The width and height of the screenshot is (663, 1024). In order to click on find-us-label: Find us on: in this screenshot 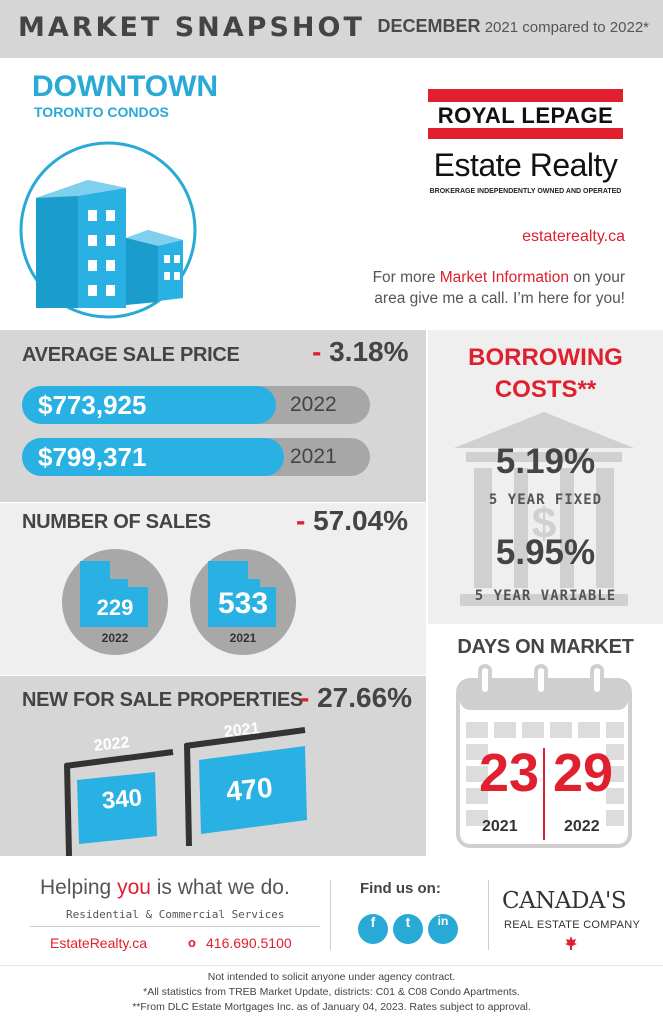, I will do `click(400, 888)`.